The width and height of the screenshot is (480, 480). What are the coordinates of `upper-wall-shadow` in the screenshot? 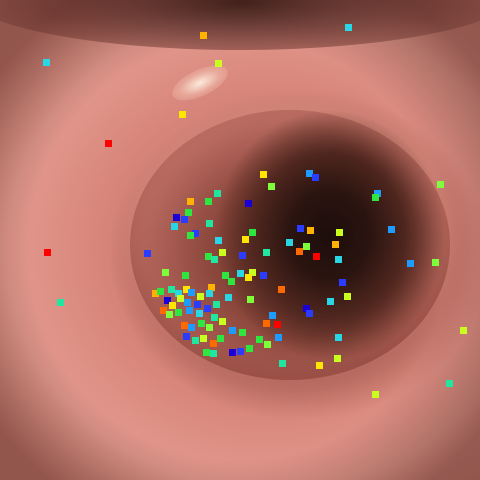 It's located at (240, 25).